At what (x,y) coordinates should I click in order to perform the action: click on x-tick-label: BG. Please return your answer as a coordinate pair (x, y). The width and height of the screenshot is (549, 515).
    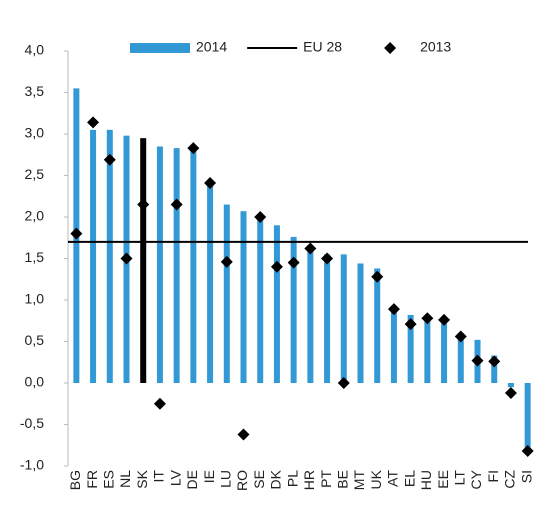
    Looking at the image, I should click on (75, 480).